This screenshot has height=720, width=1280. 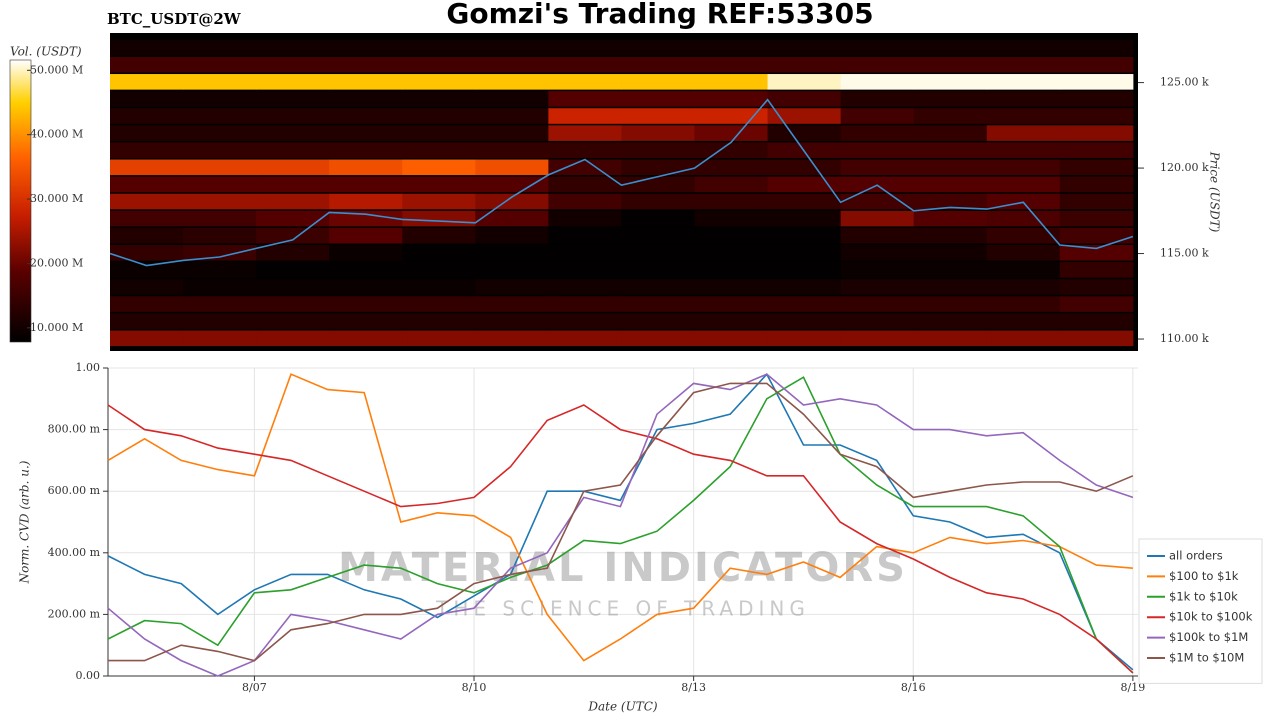 I want to click on x-tick-label: 8/10, so click(x=474, y=687).